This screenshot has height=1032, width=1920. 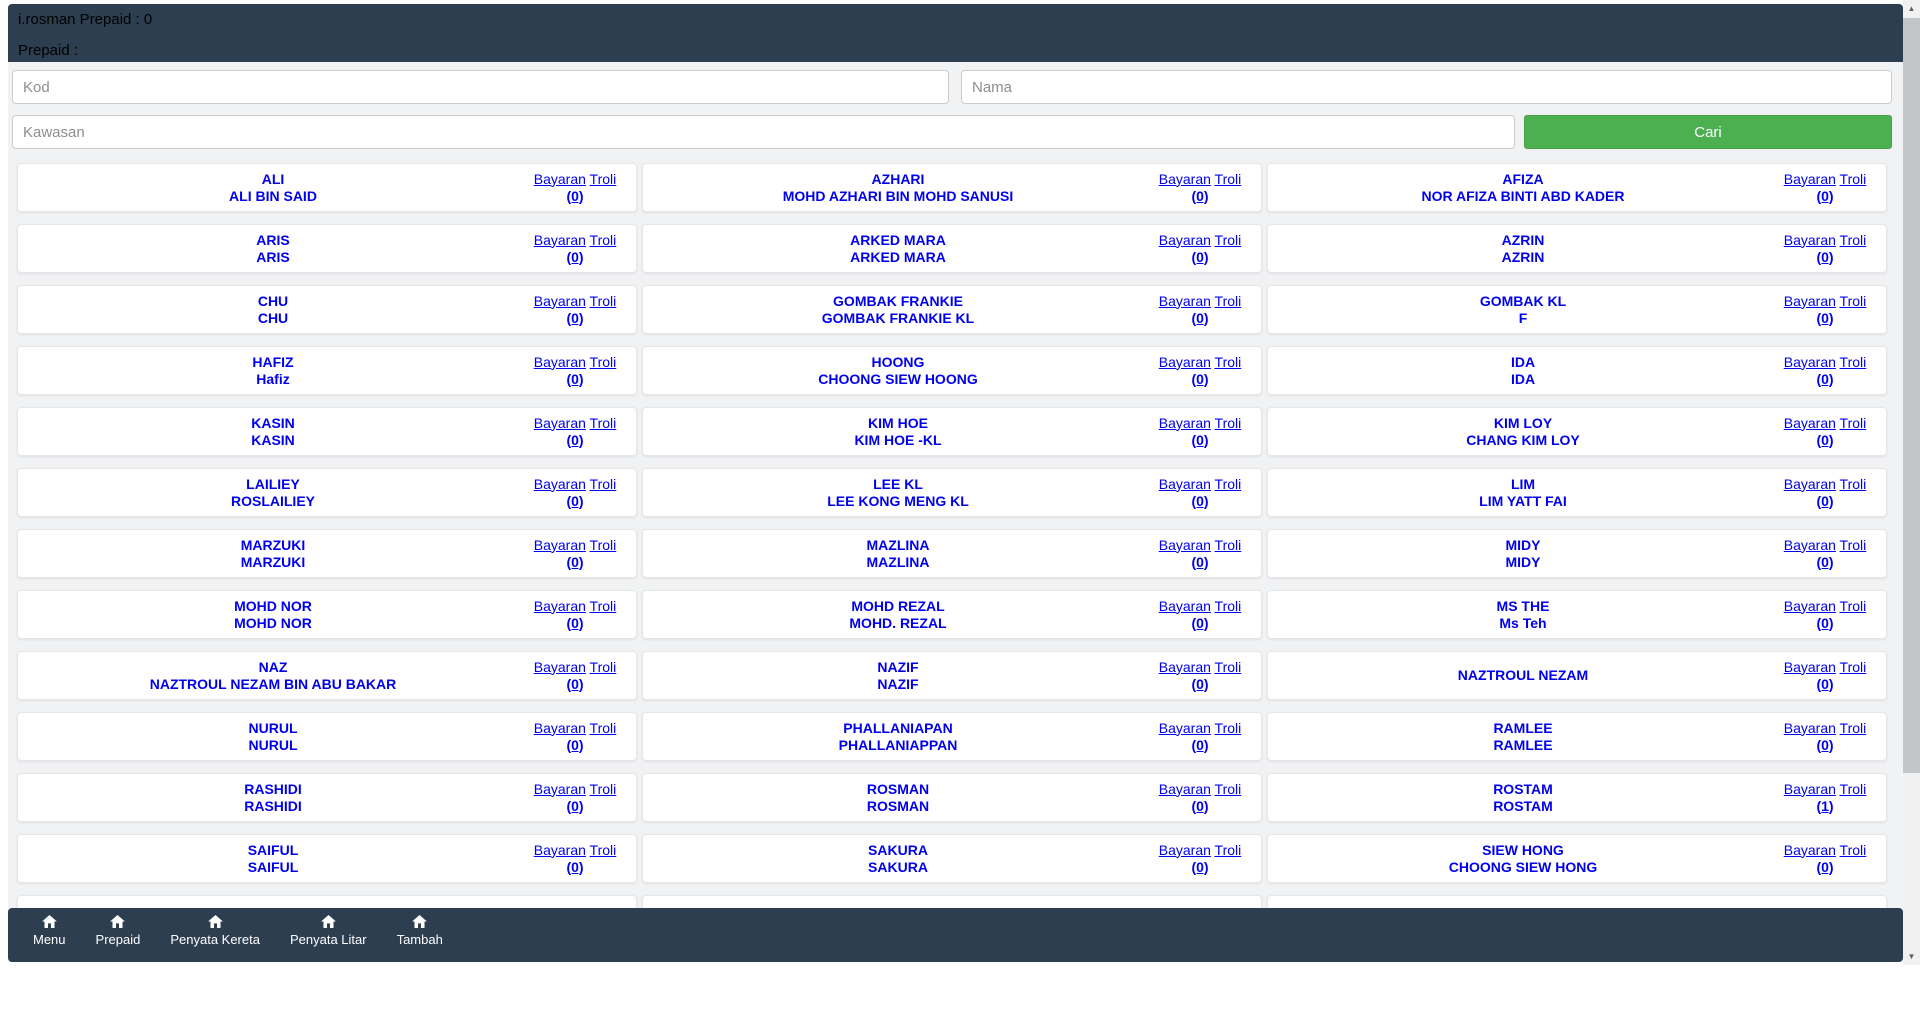 I want to click on nav-item-prepaid: Prepaid, so click(x=118, y=931).